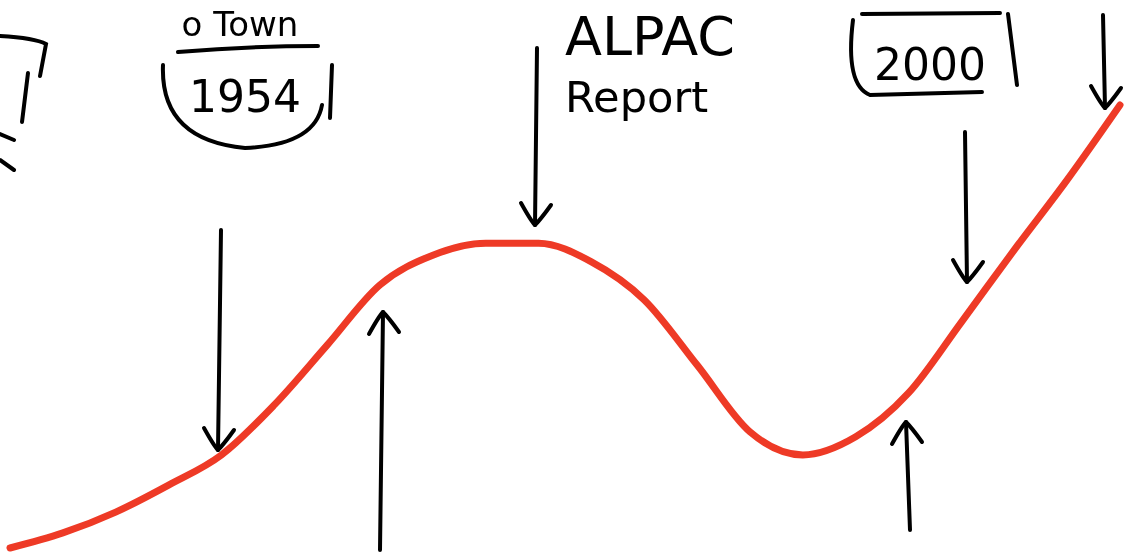  What do you see at coordinates (245, 96) in the screenshot?
I see `annotation: 1954` at bounding box center [245, 96].